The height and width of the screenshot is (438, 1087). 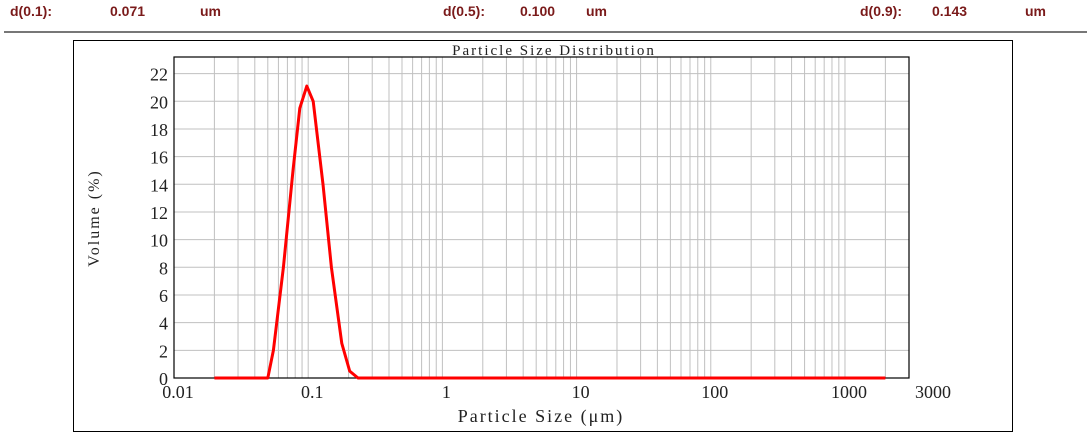 I want to click on y-tick-label: 8, so click(x=163, y=268).